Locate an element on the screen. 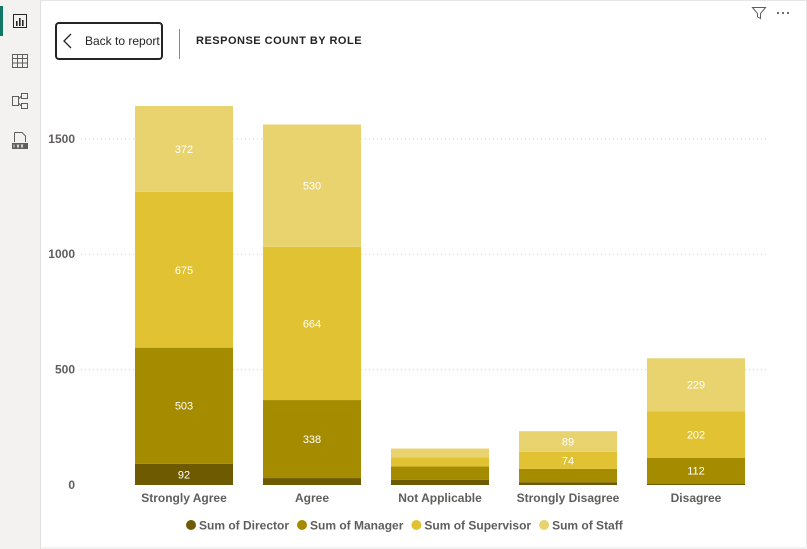 The image size is (807, 549). header-divider is located at coordinates (179, 44).